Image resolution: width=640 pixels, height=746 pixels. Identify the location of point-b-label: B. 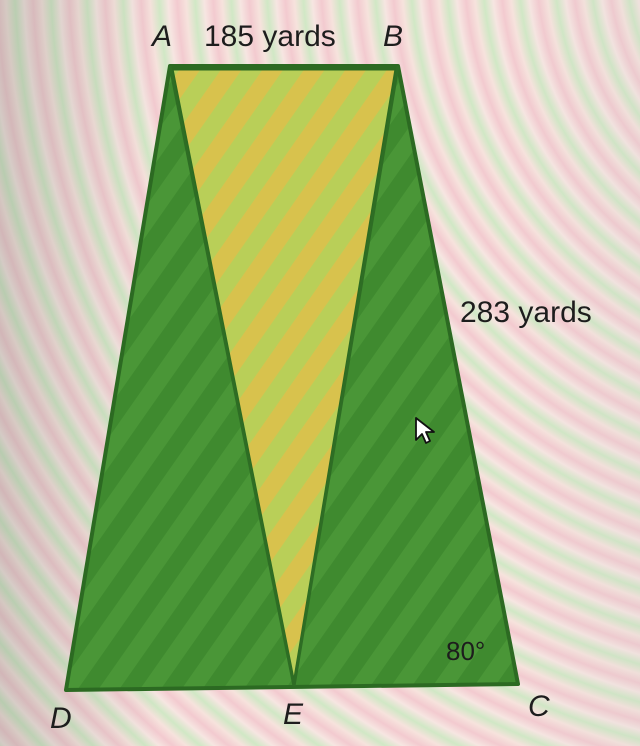
(393, 36).